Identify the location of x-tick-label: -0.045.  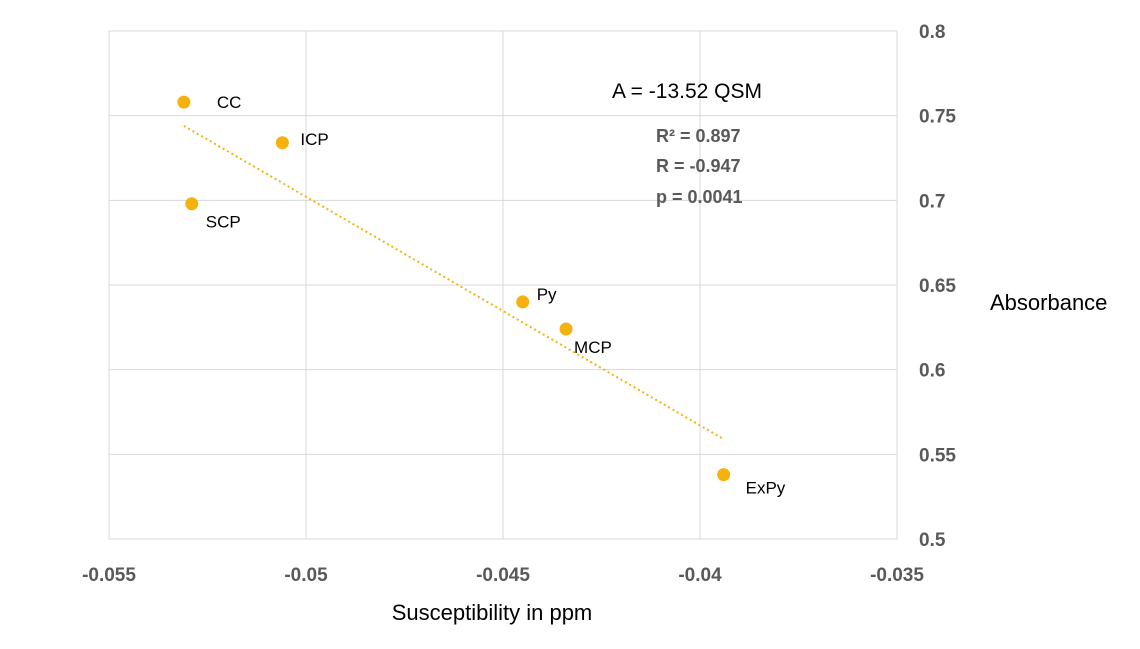
(503, 575).